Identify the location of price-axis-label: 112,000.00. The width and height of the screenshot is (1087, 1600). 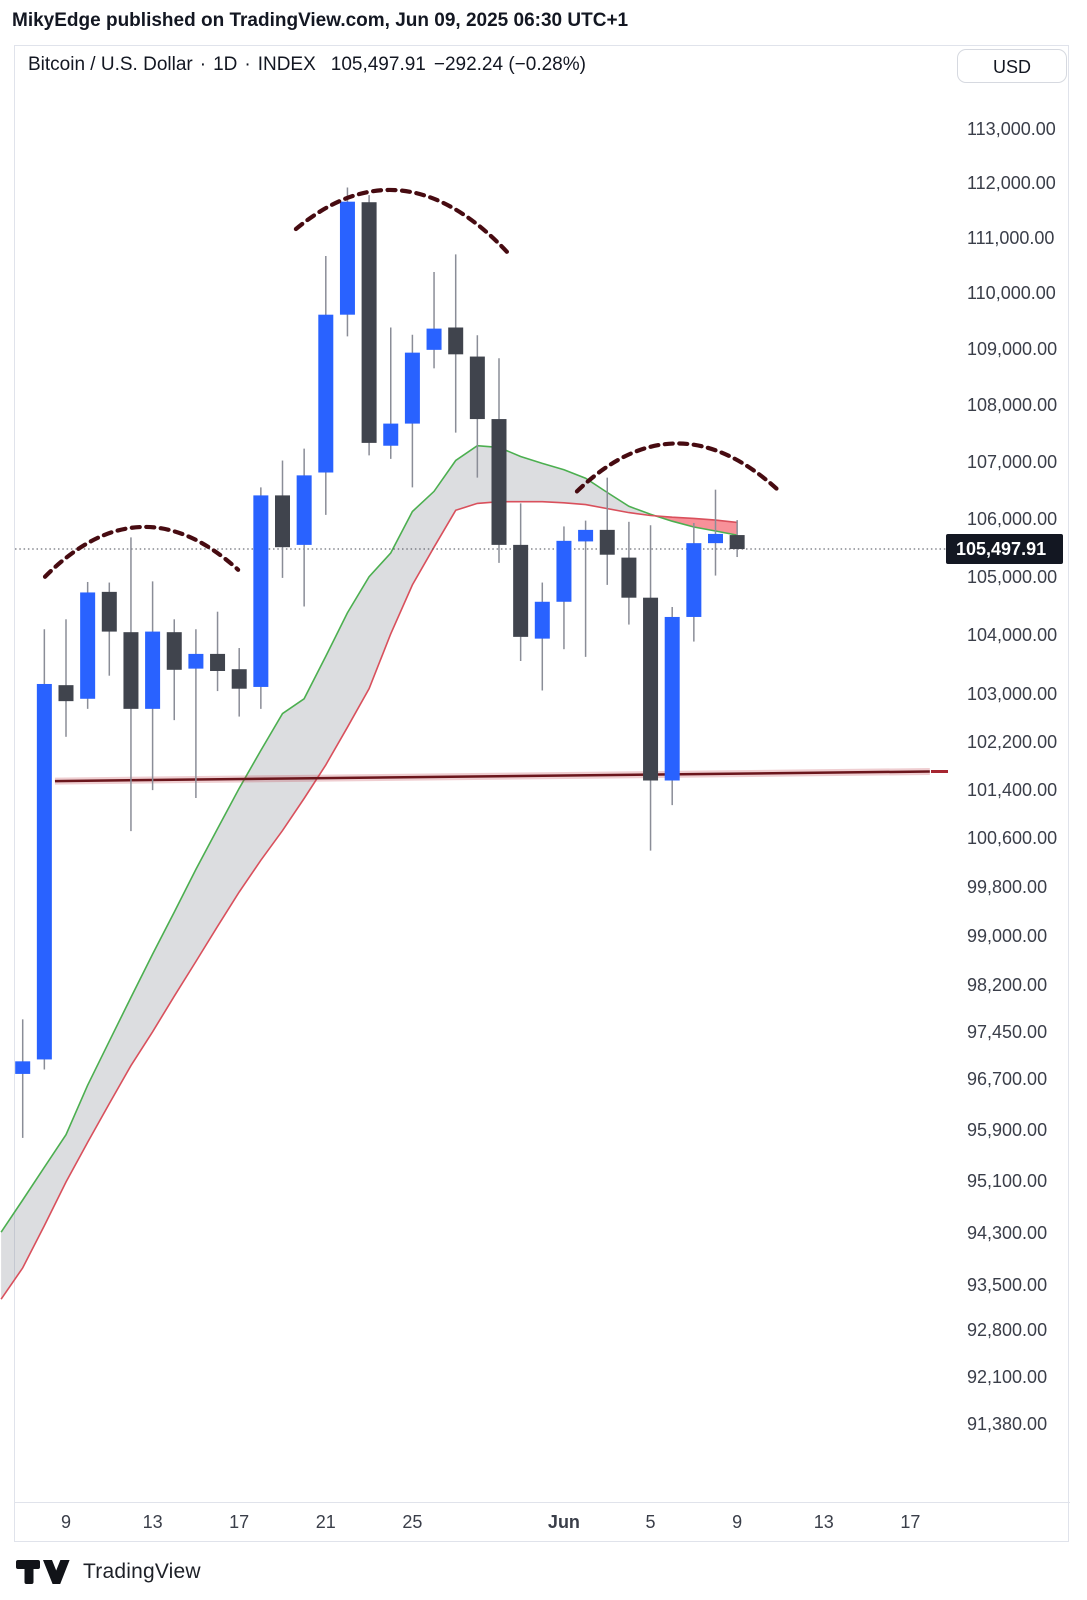
(1011, 183).